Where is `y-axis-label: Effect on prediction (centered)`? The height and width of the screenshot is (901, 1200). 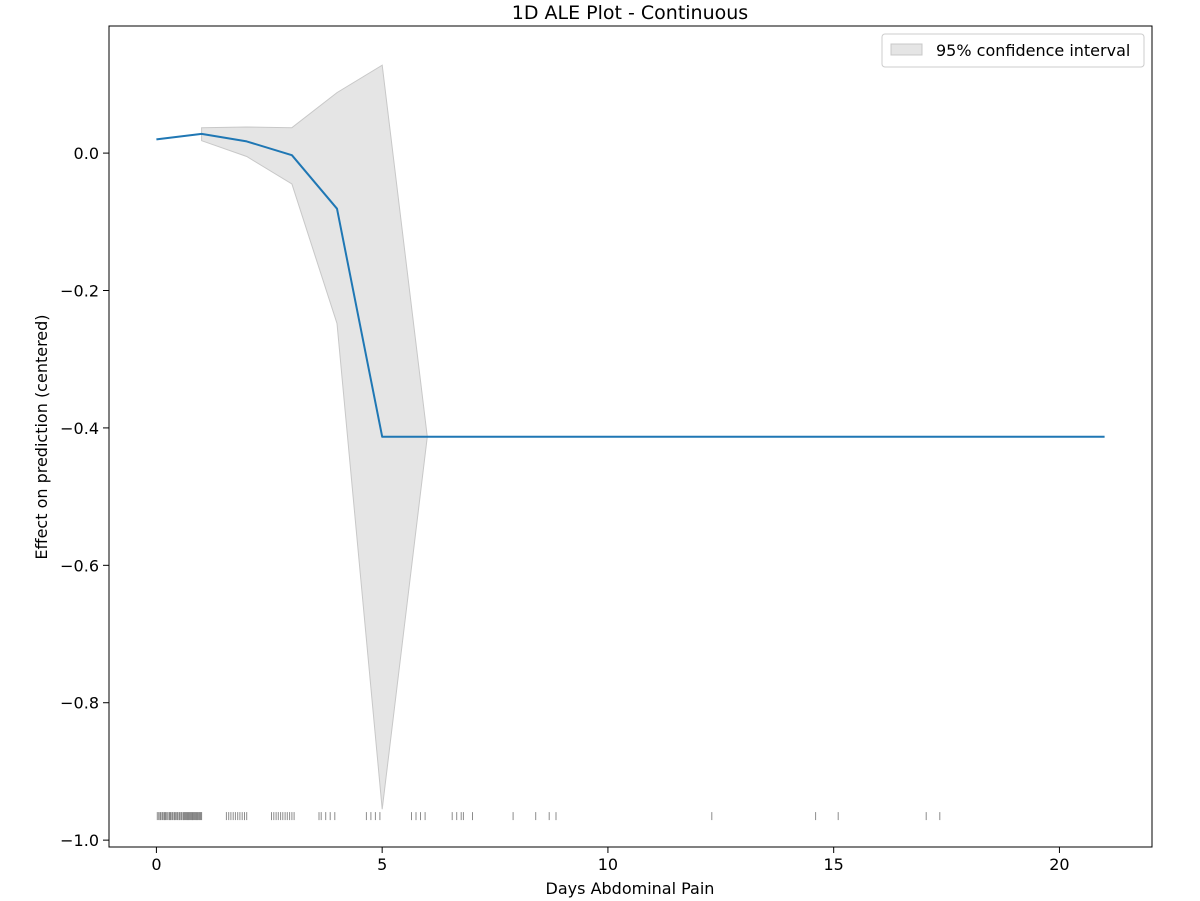
y-axis-label: Effect on prediction (centered) is located at coordinates (41, 436).